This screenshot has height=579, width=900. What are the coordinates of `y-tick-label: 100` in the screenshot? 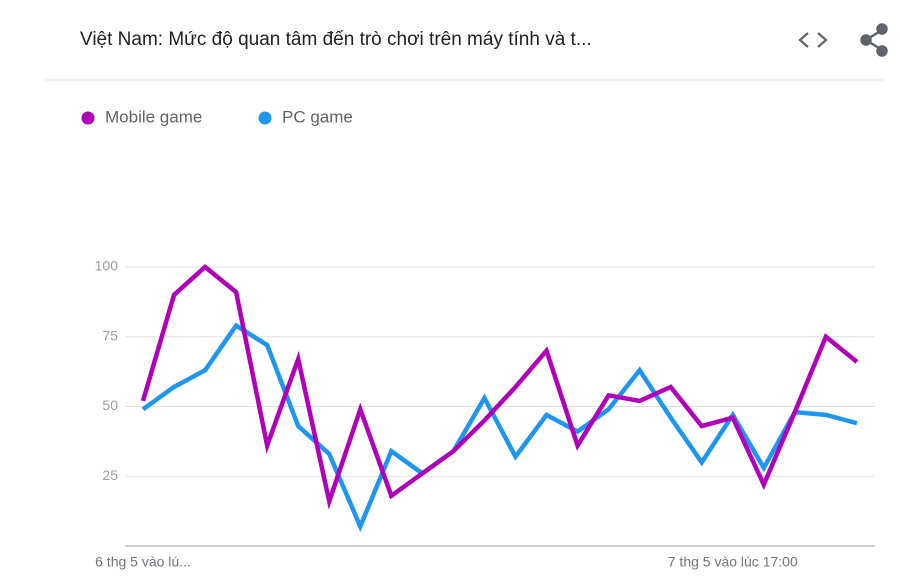 It's located at (107, 266).